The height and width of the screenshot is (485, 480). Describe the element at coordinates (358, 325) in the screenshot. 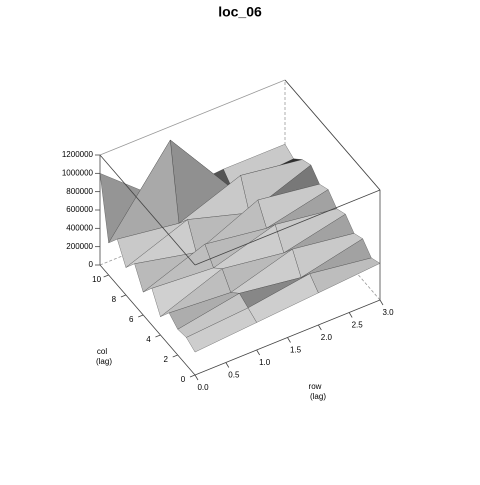

I see `x-tick-label: 2.5` at that location.